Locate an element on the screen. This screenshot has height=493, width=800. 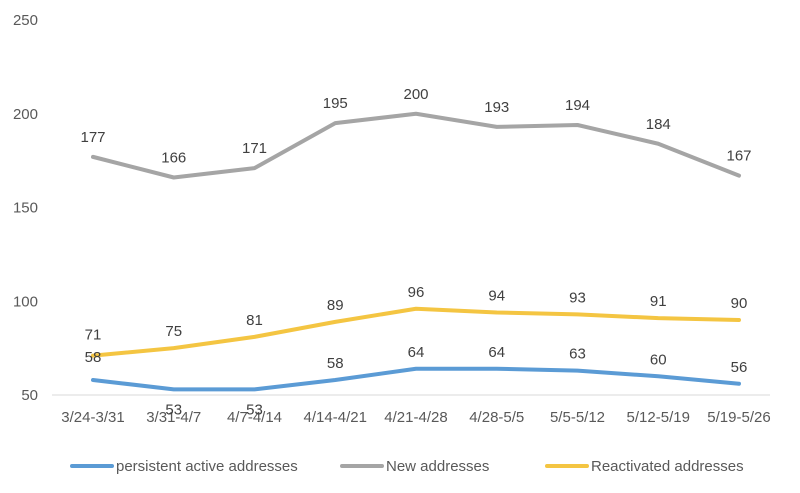
x-tick-label: 3/31-4/7 is located at coordinates (173, 417).